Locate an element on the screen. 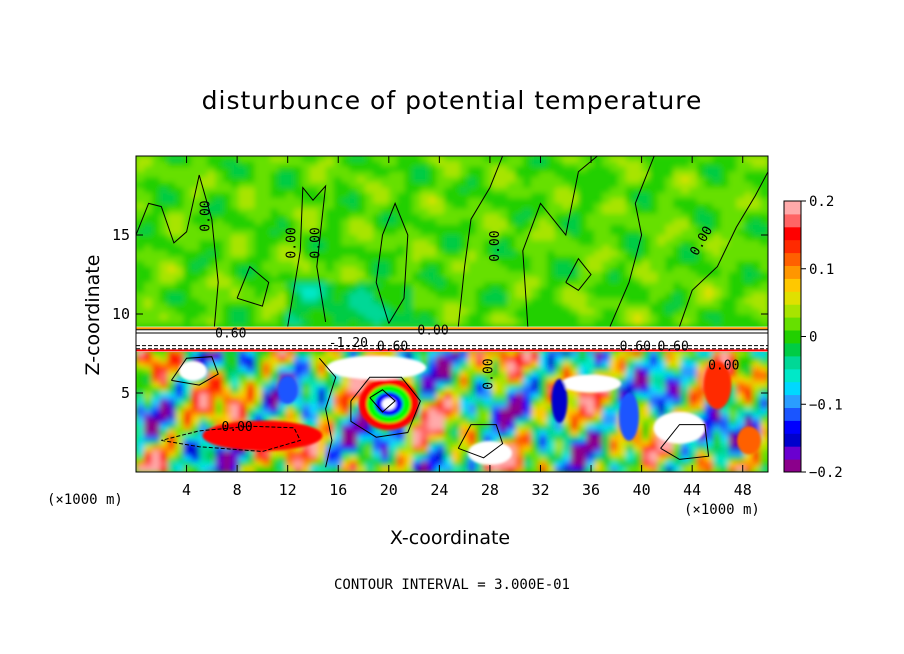 The width and height of the screenshot is (904, 654). colorbar-swatch is located at coordinates (792, 362).